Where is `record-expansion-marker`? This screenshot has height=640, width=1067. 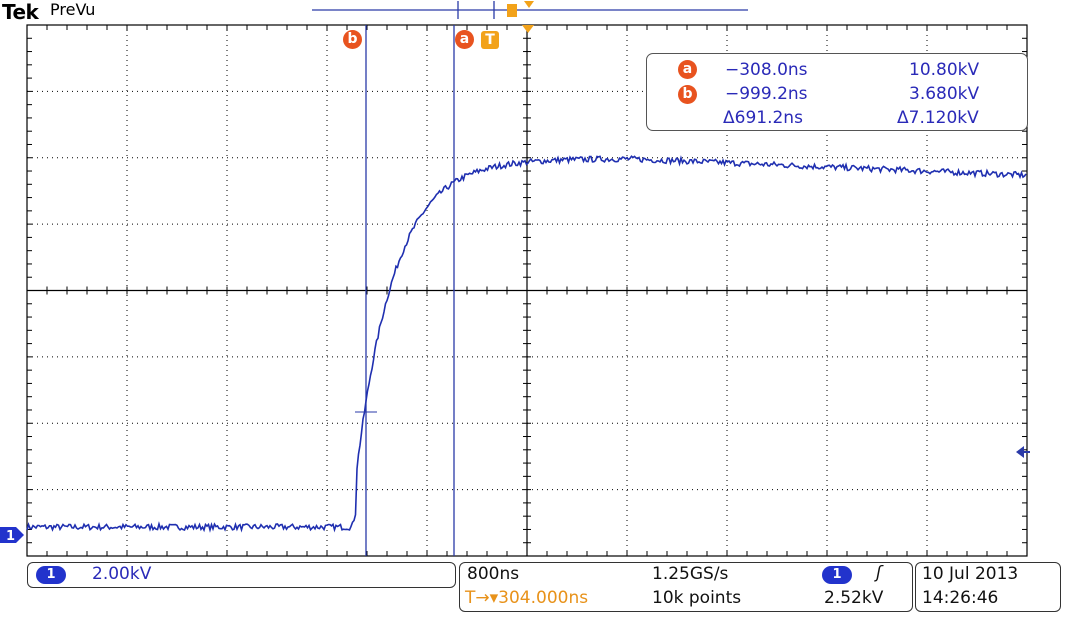
record-expansion-marker is located at coordinates (529, 4).